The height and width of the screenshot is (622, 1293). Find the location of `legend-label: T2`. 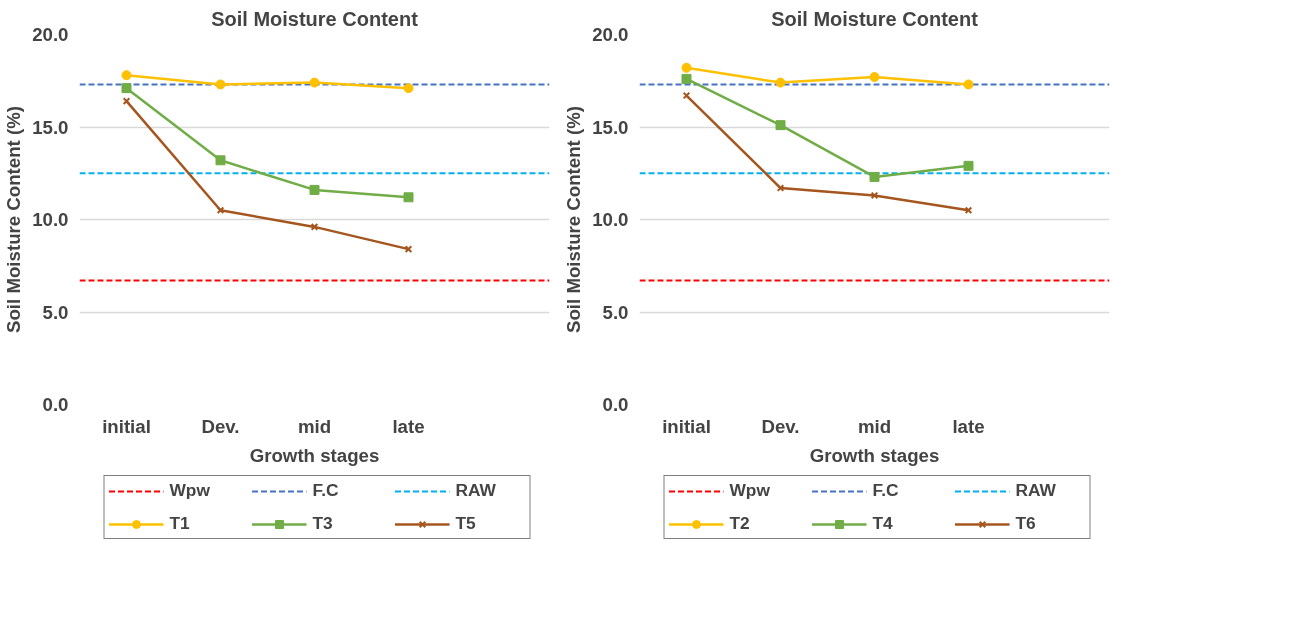

legend-label: T2 is located at coordinates (740, 523).